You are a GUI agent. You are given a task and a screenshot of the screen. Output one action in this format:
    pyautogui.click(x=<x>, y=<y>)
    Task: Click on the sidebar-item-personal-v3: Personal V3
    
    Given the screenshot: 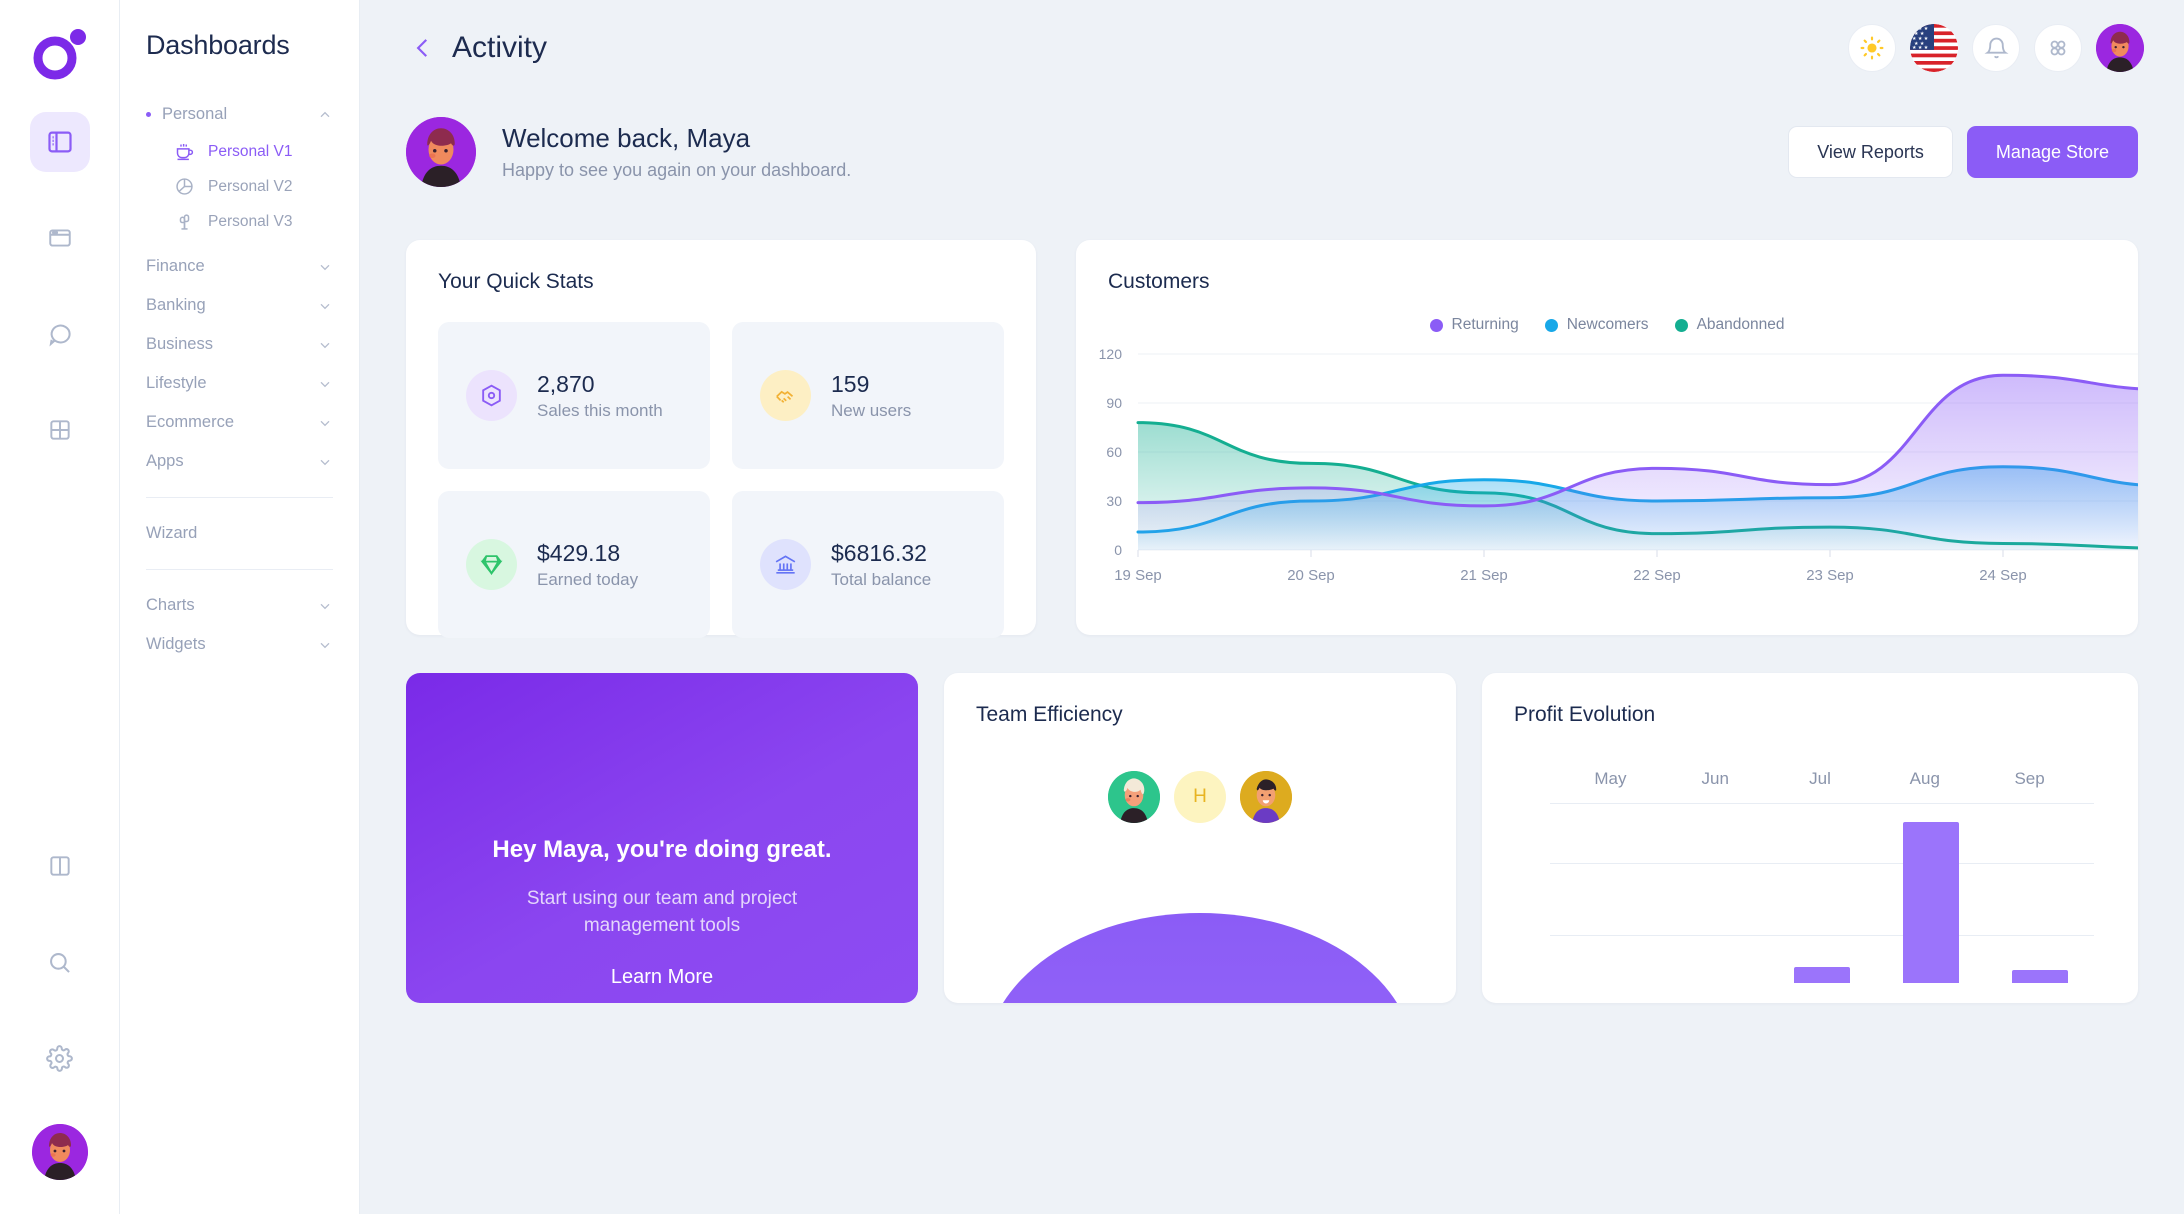 What is the action you would take?
    pyautogui.click(x=239, y=221)
    